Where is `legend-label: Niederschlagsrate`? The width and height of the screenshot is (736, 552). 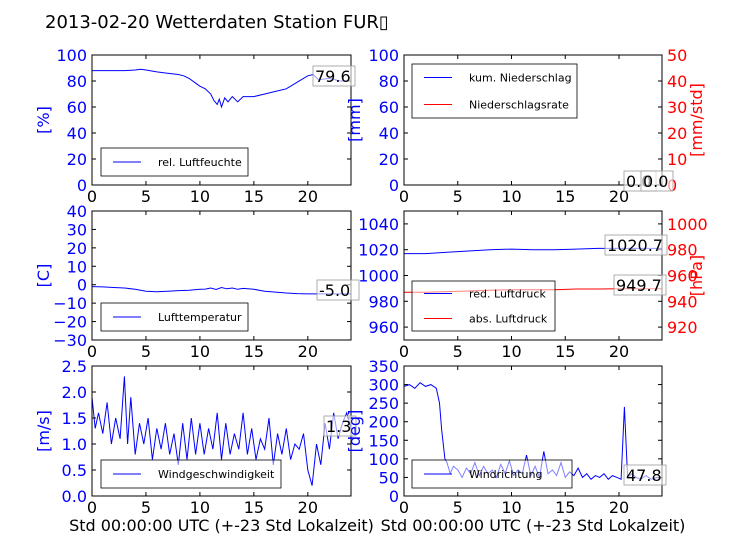
legend-label: Niederschlagsrate is located at coordinates (519, 105).